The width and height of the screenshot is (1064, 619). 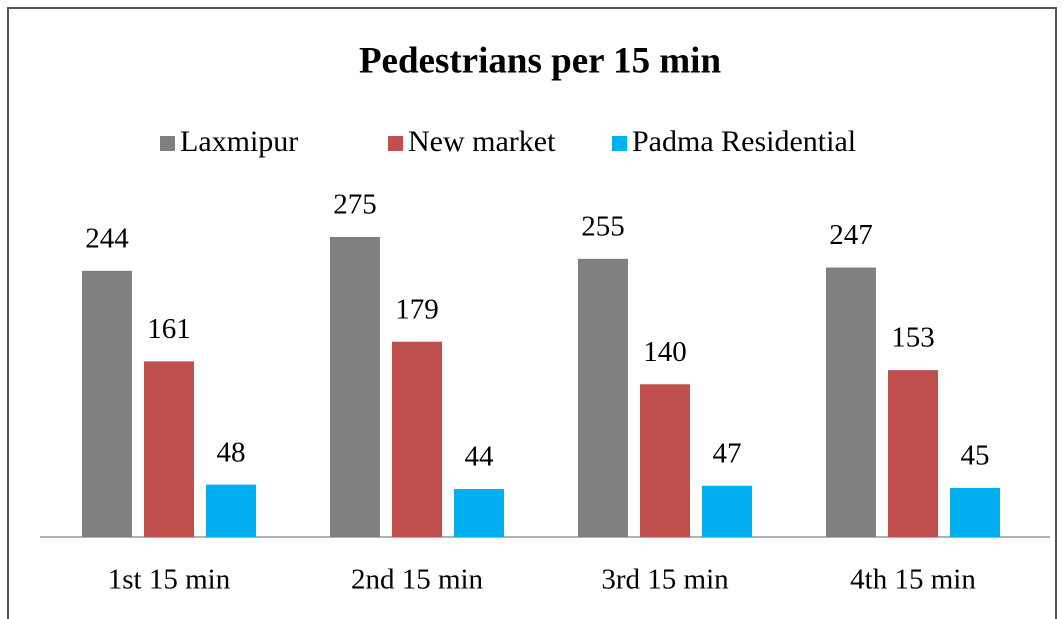 I want to click on legend-label: New market, so click(x=482, y=141).